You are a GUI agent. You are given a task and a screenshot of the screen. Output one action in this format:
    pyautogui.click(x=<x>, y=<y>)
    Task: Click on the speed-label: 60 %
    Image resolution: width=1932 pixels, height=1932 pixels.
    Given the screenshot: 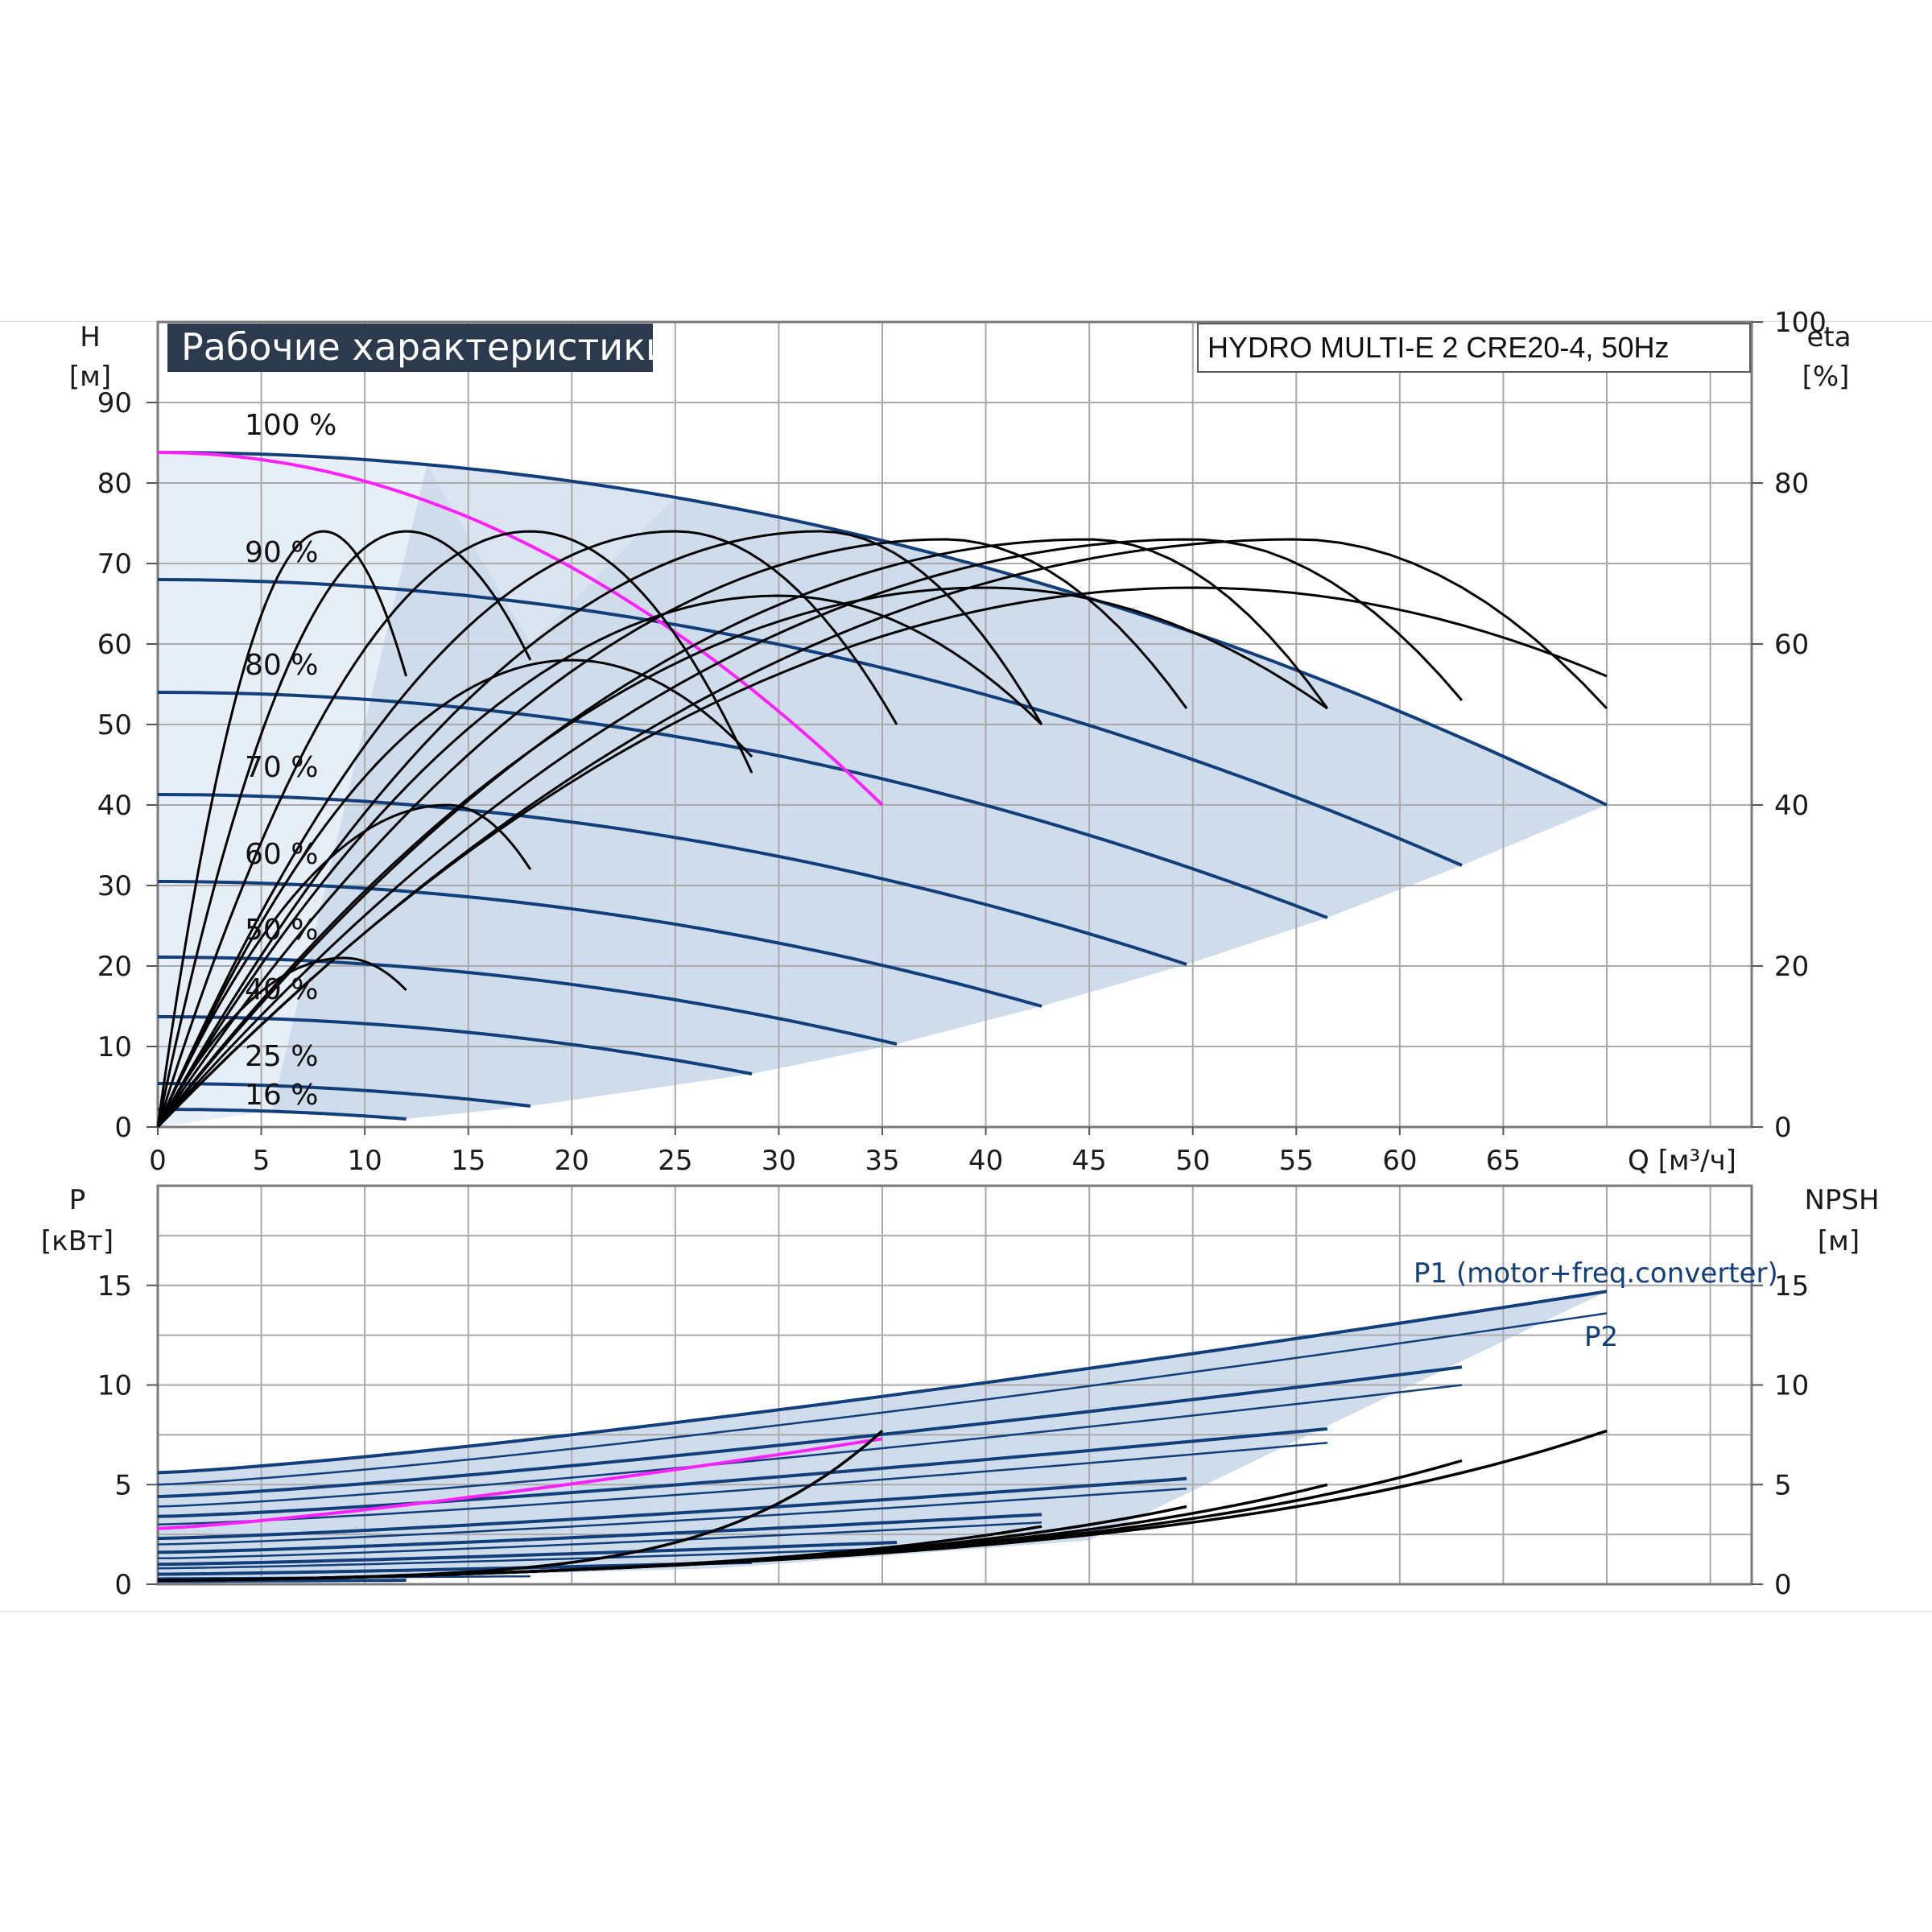 What is the action you would take?
    pyautogui.click(x=281, y=854)
    